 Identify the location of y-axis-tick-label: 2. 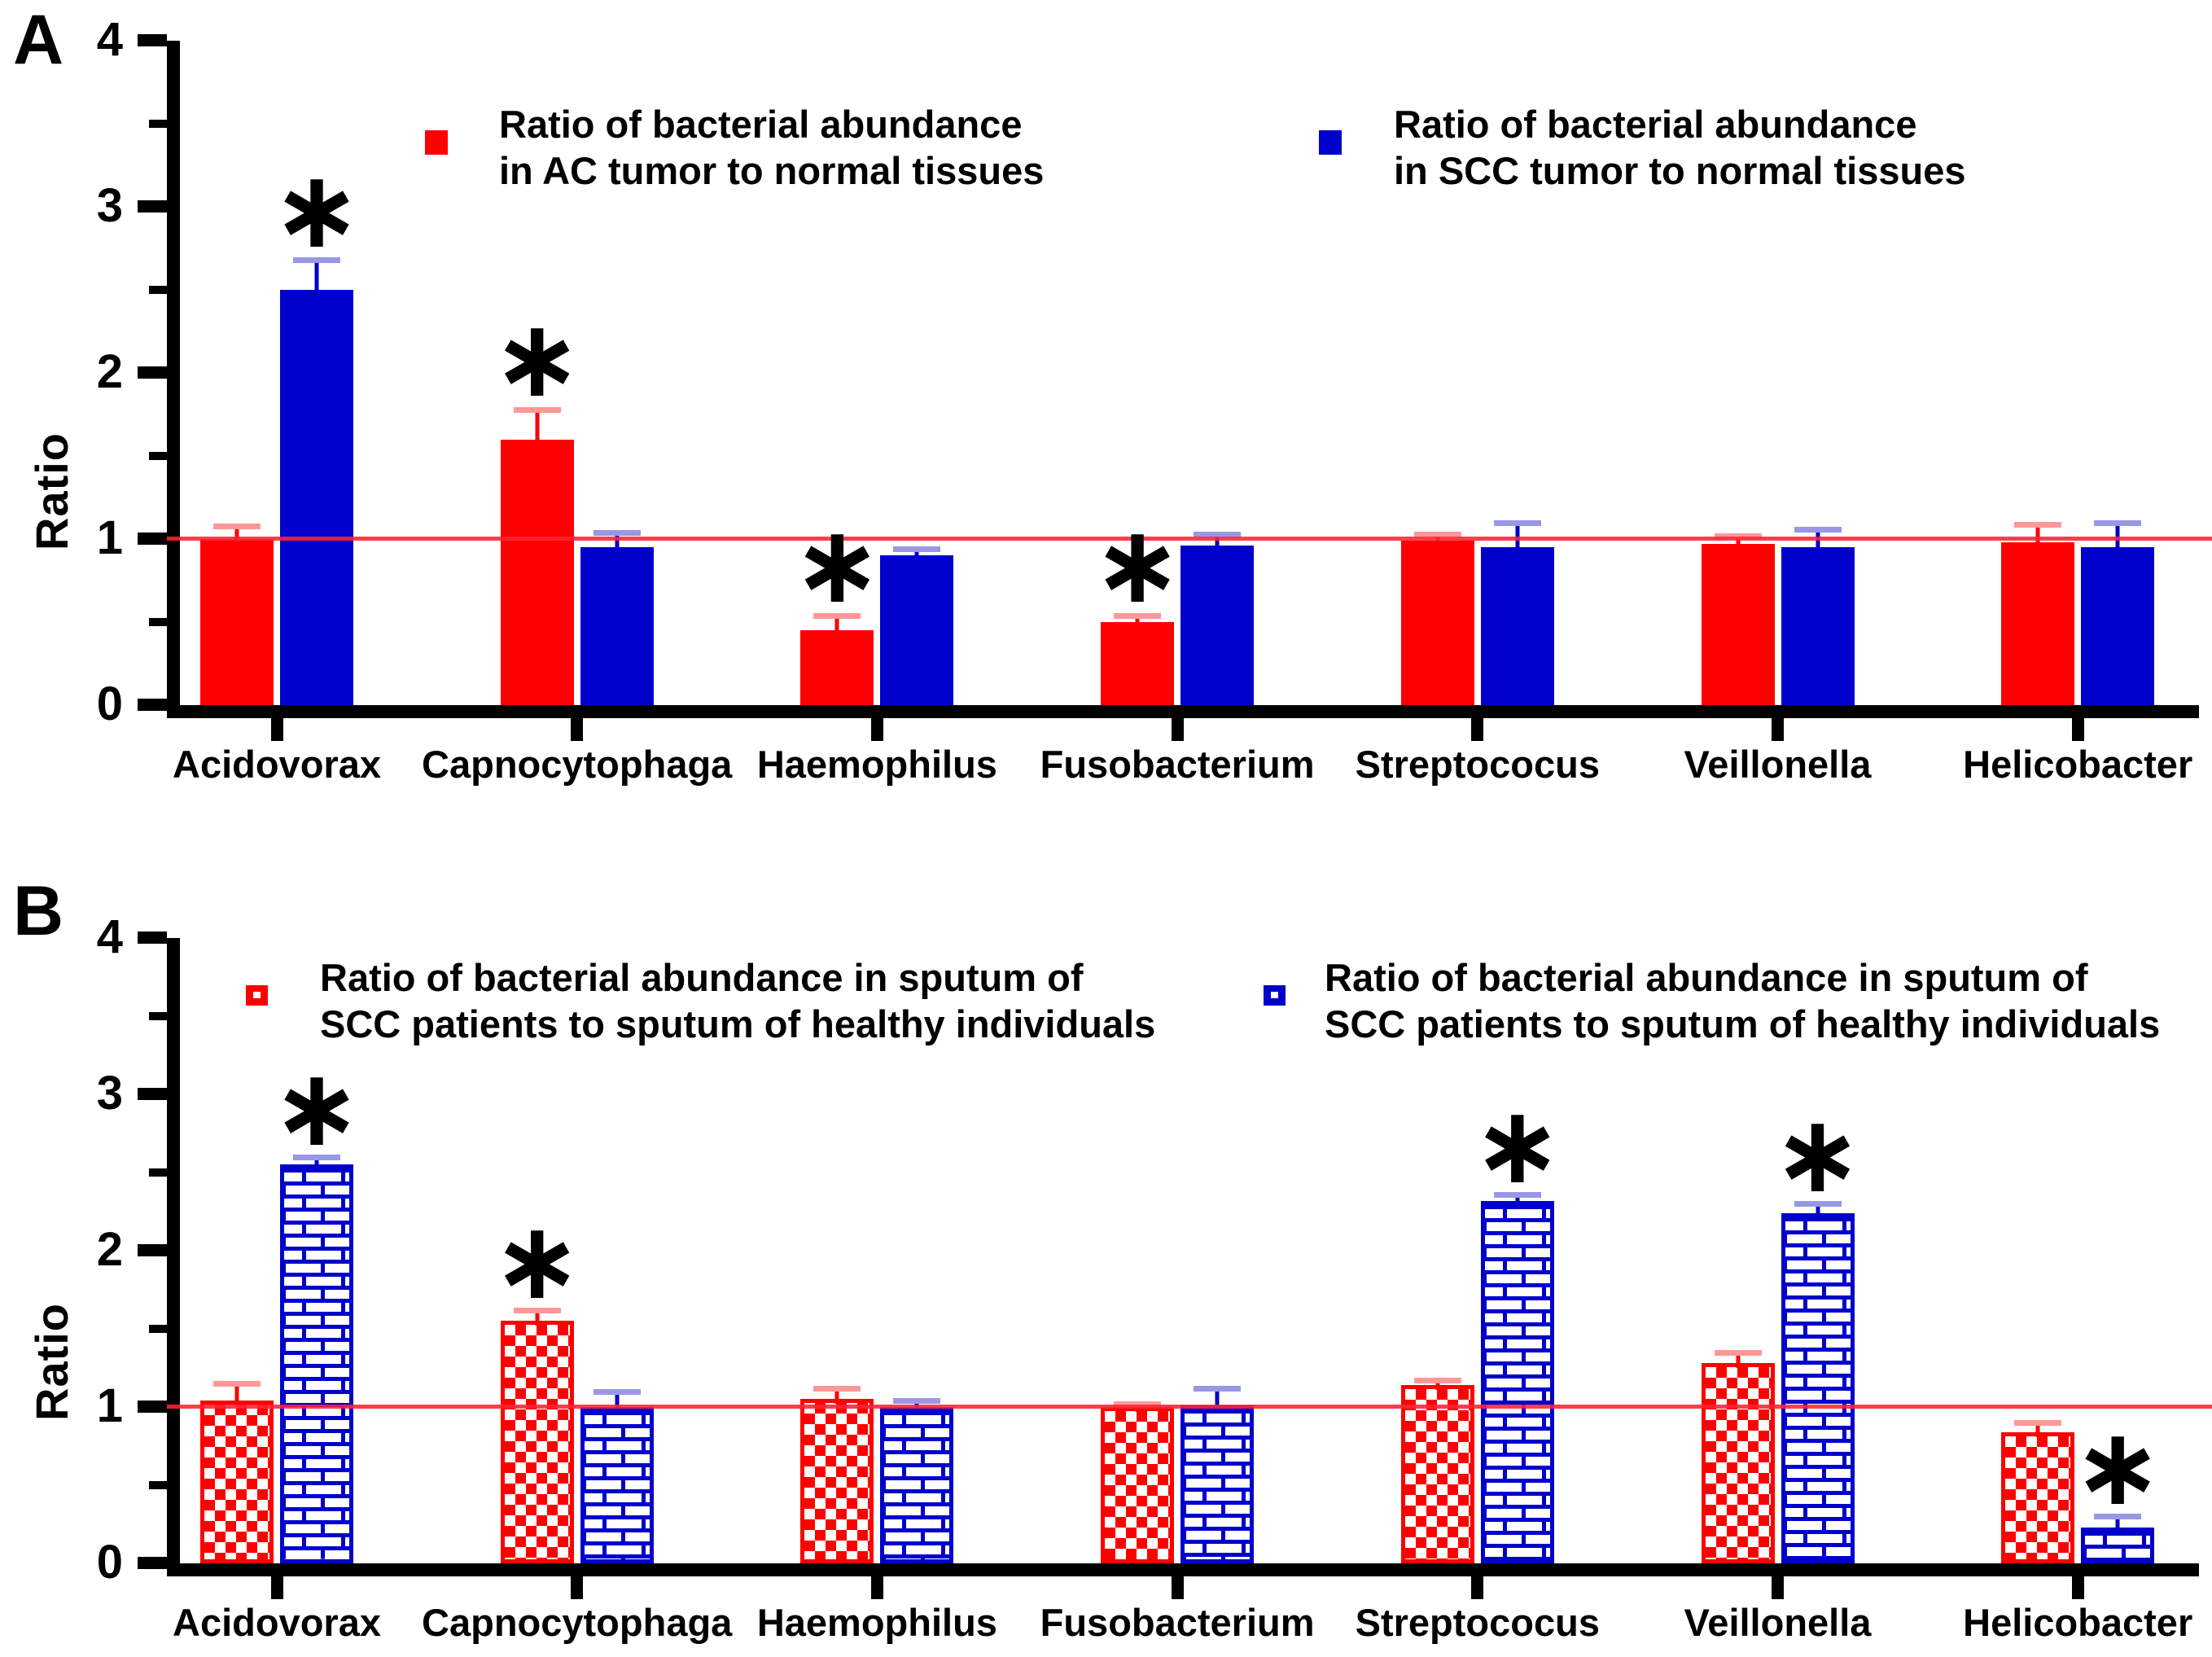
(109, 371).